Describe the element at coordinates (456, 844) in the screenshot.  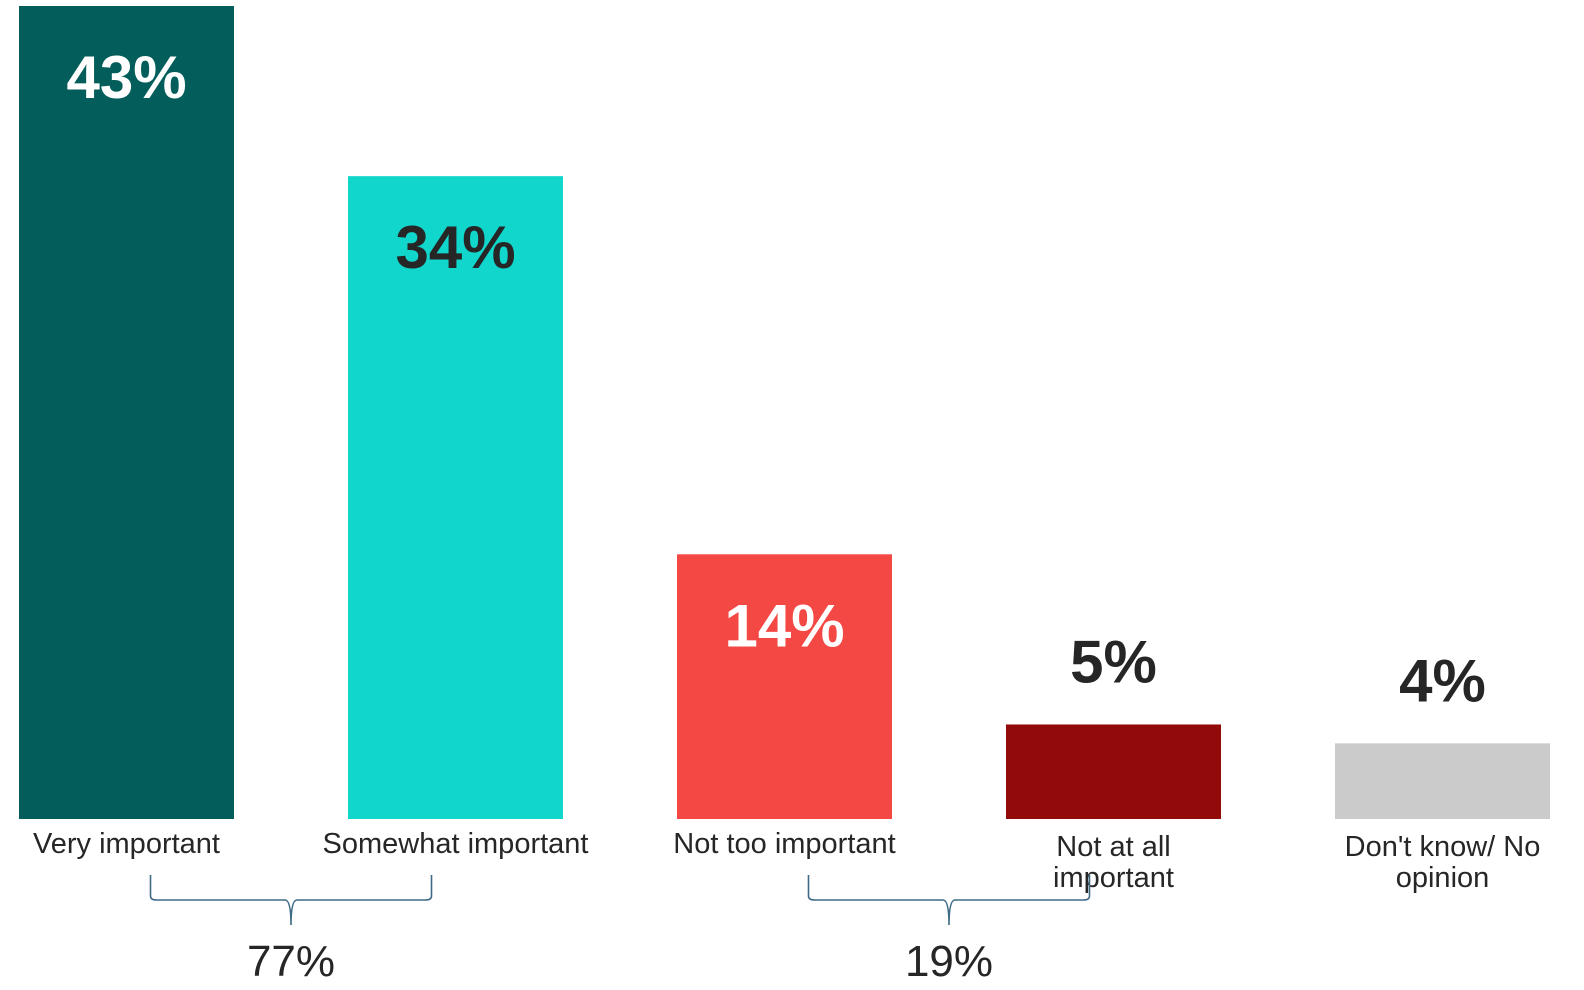
I see `category-label-2: Somewhat important` at that location.